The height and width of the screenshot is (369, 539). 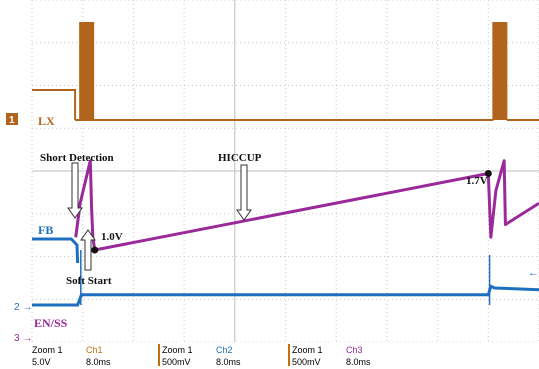 I want to click on arrow-short-detection, so click(x=75, y=190).